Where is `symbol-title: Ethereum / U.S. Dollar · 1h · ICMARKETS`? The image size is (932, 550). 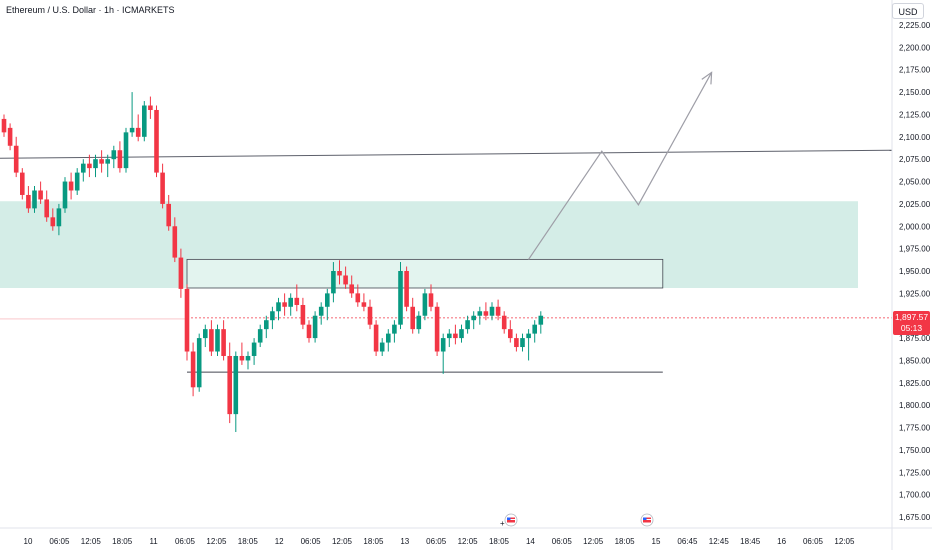 symbol-title: Ethereum / U.S. Dollar · 1h · ICMARKETS is located at coordinates (90, 10).